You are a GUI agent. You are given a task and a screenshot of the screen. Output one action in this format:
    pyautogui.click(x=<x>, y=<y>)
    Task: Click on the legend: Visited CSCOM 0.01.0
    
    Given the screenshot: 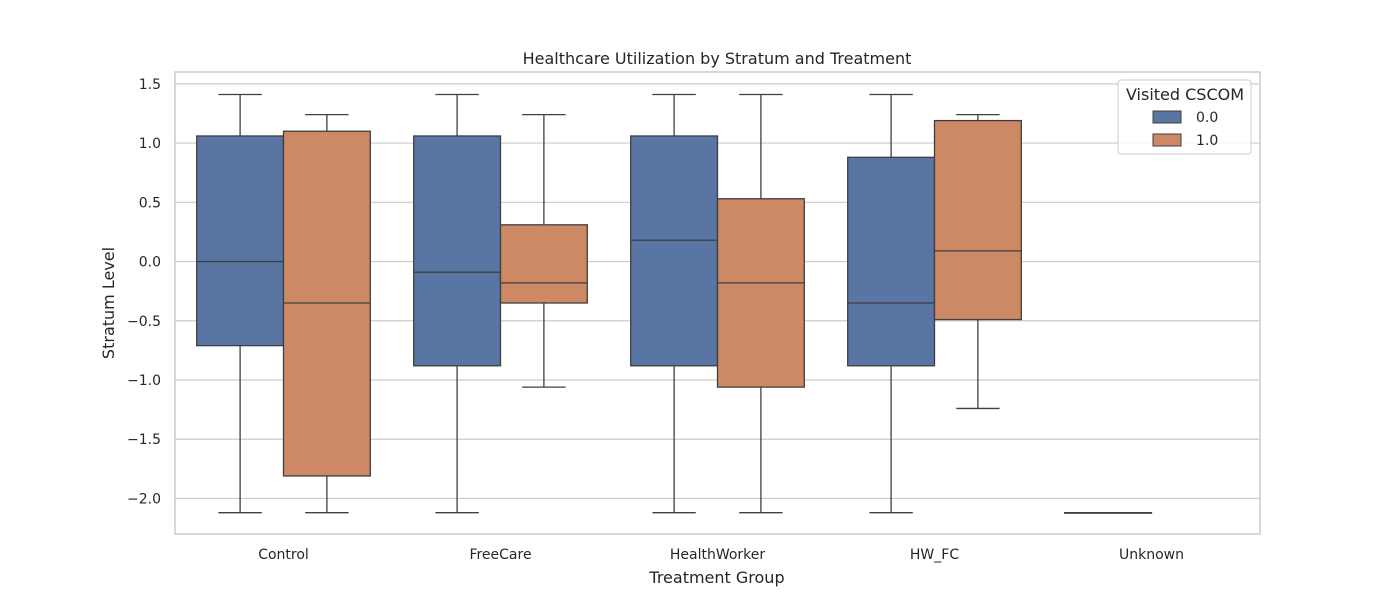 What is the action you would take?
    pyautogui.click(x=1184, y=117)
    